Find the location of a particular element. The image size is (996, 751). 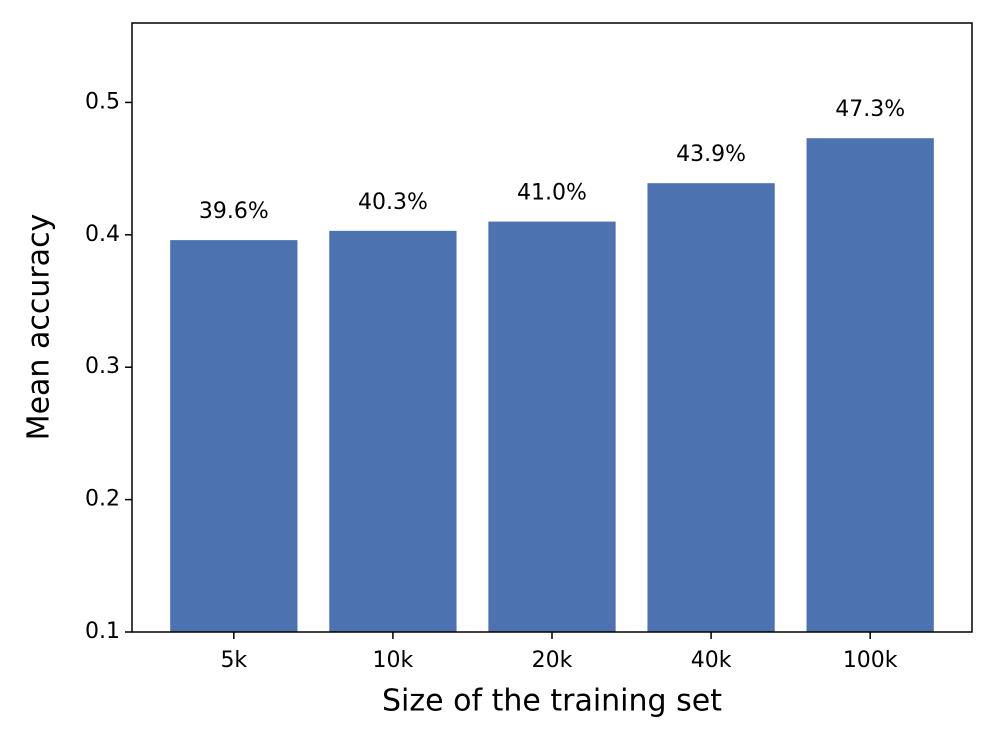

value-label: 41.0% is located at coordinates (552, 193).